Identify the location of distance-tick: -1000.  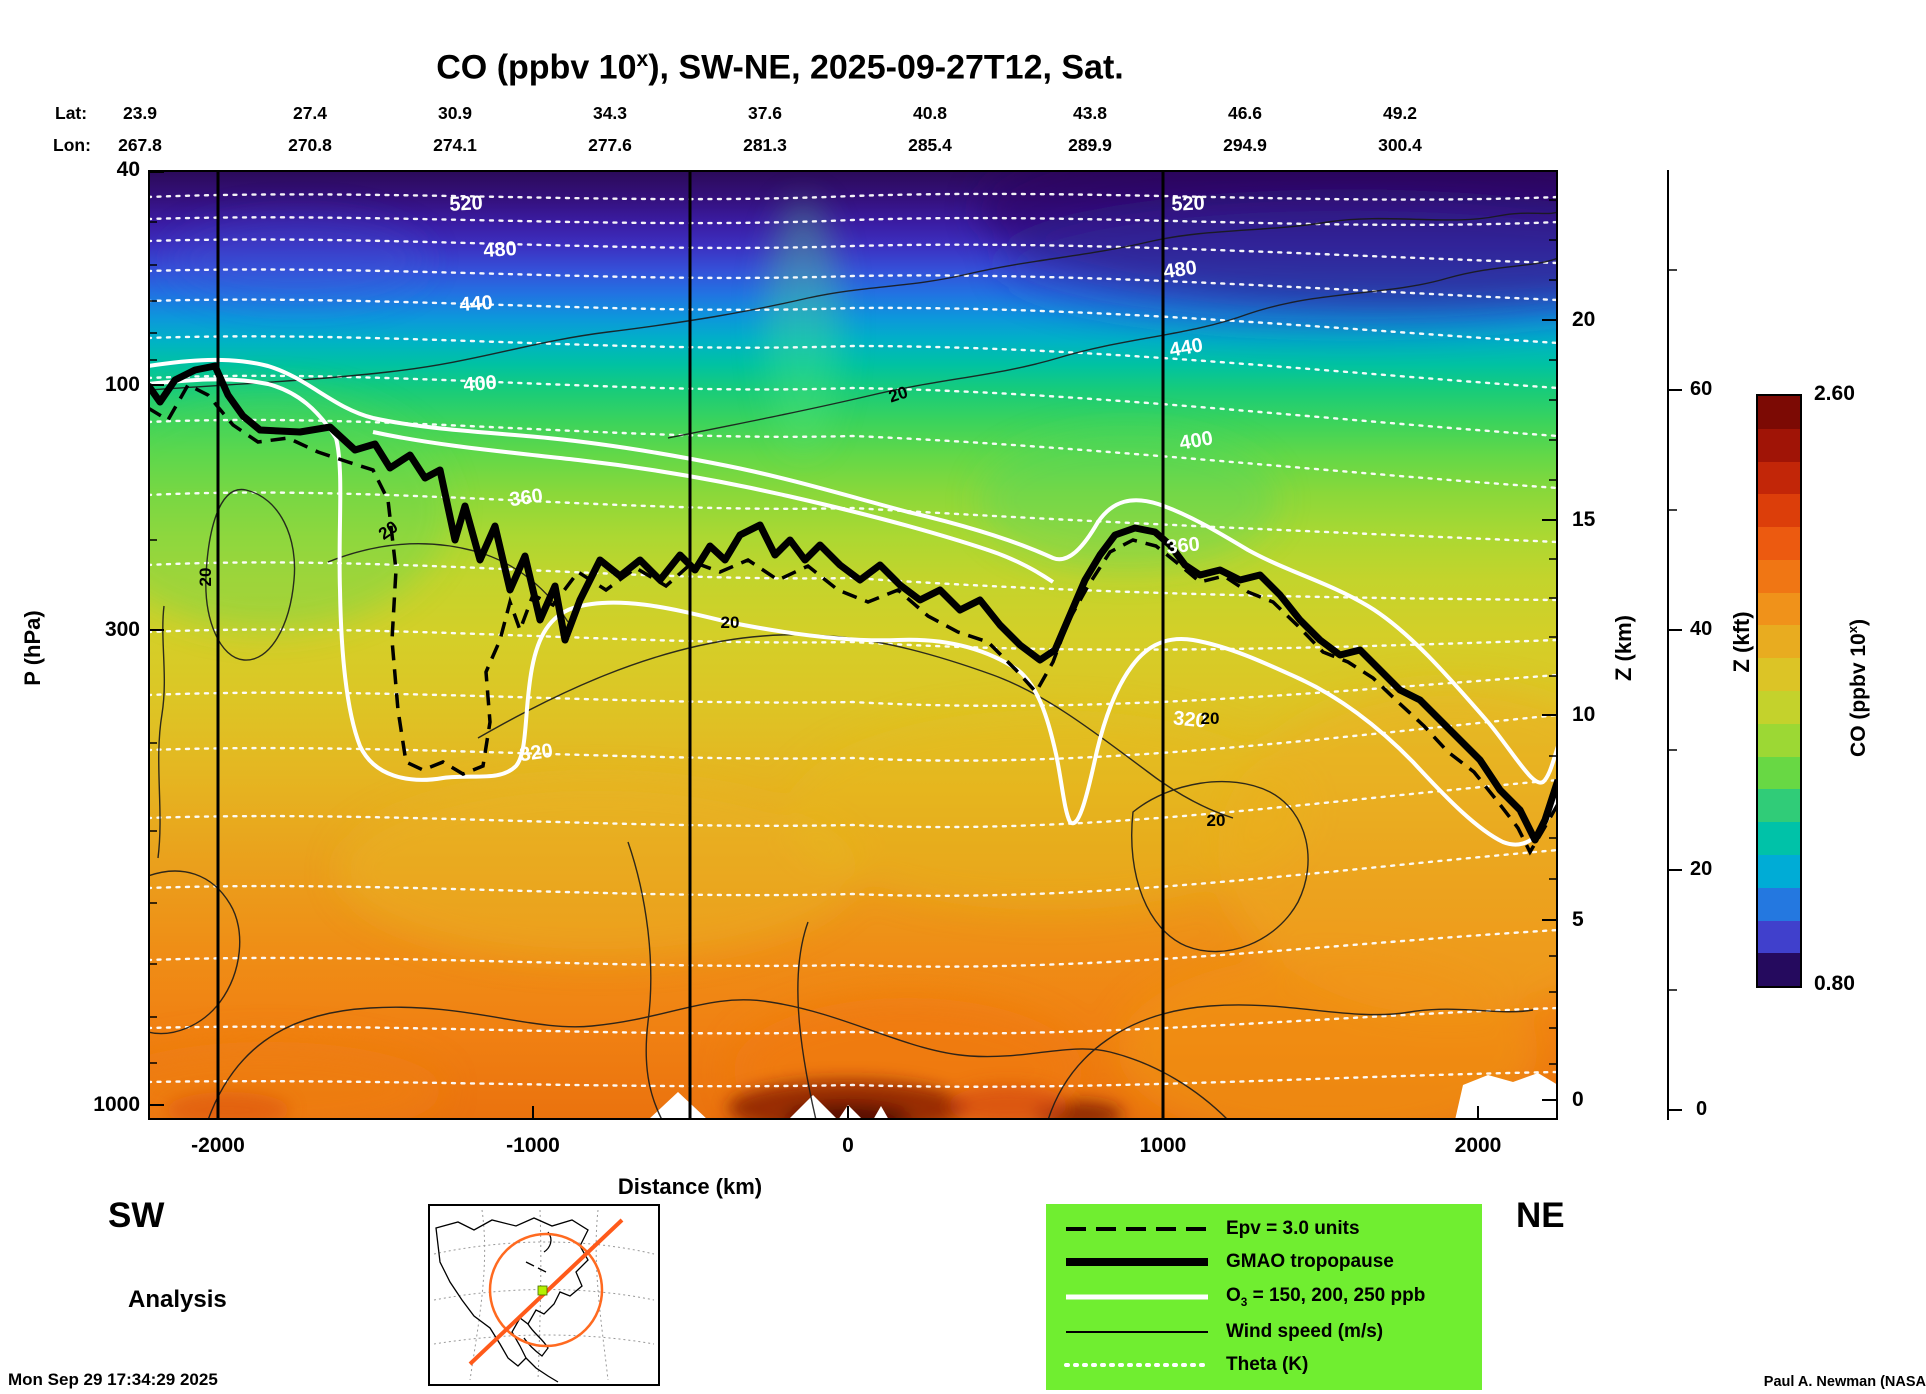
(533, 1145).